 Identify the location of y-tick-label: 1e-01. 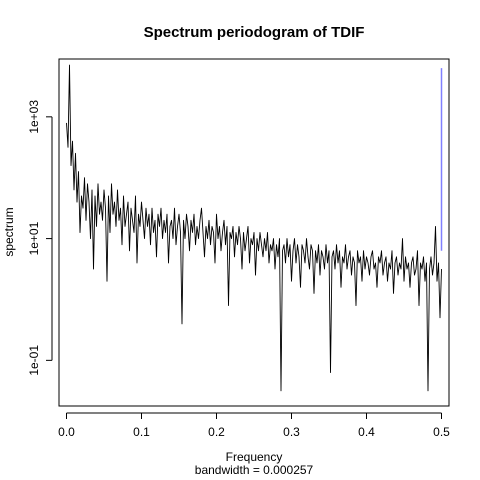
(34, 360).